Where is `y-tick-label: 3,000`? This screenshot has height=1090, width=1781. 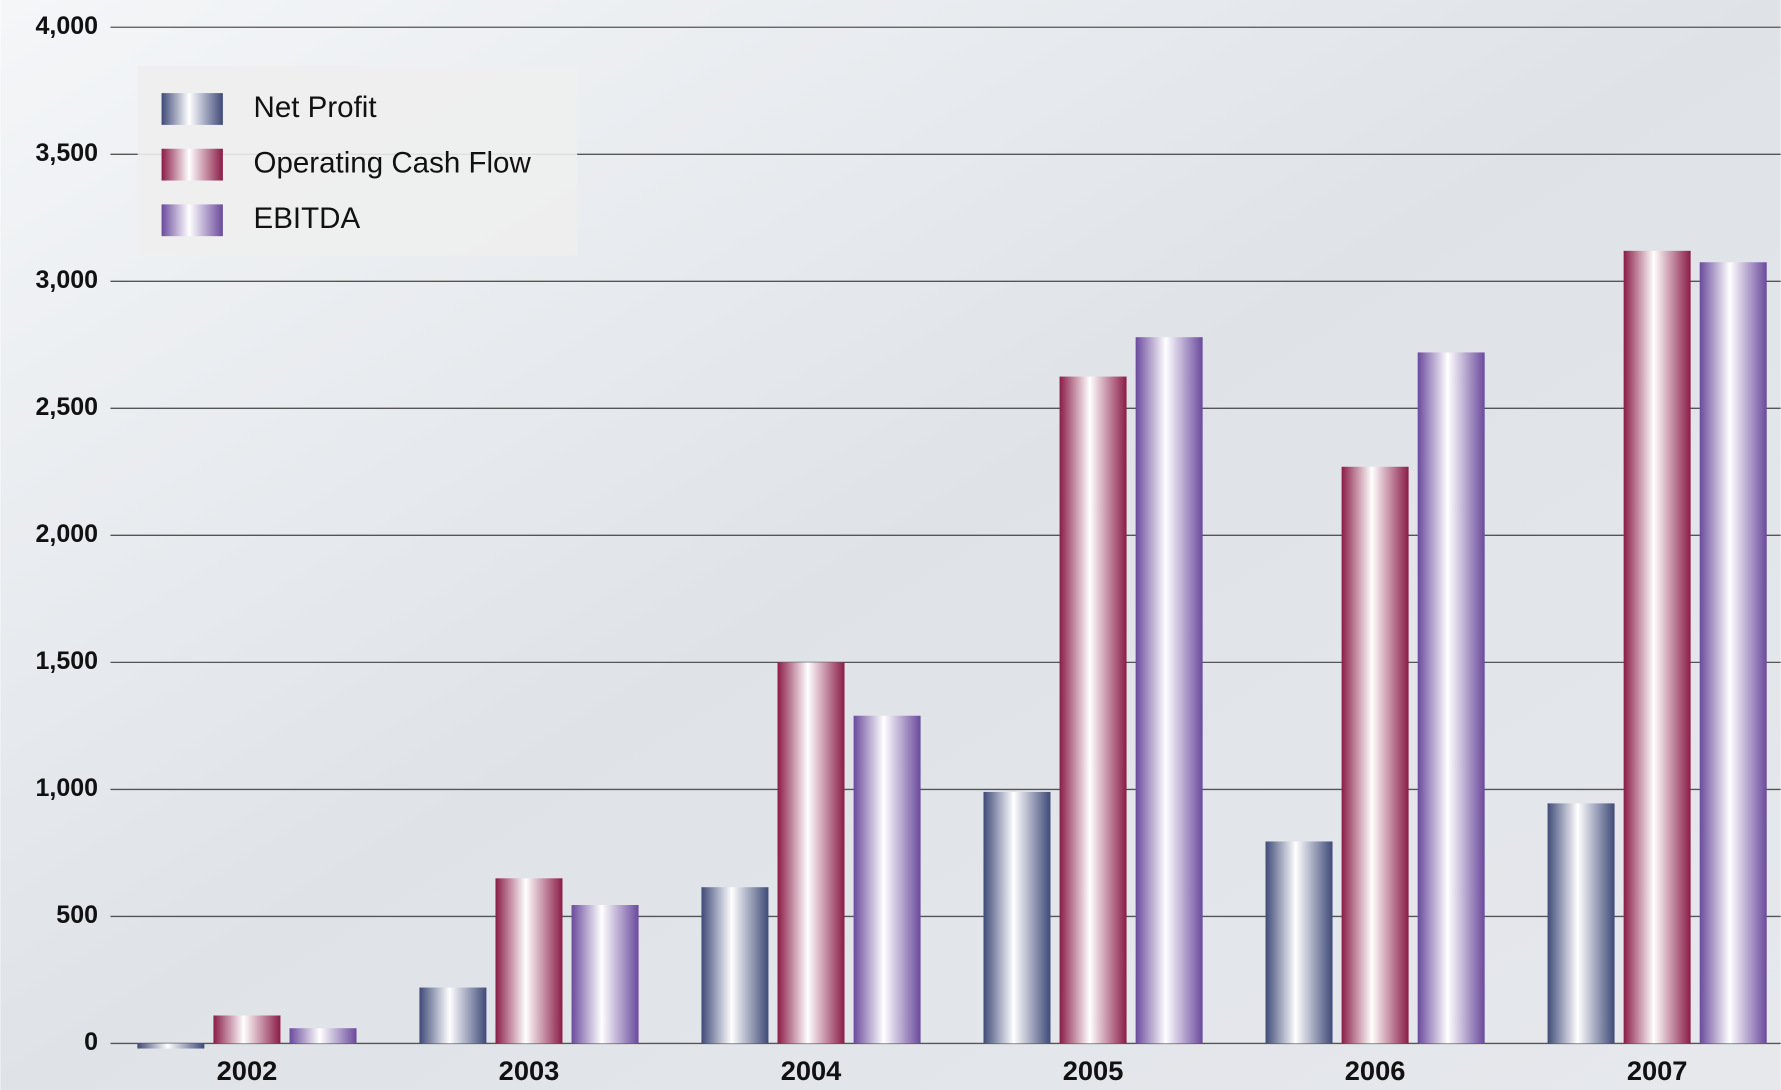 y-tick-label: 3,000 is located at coordinates (66, 280).